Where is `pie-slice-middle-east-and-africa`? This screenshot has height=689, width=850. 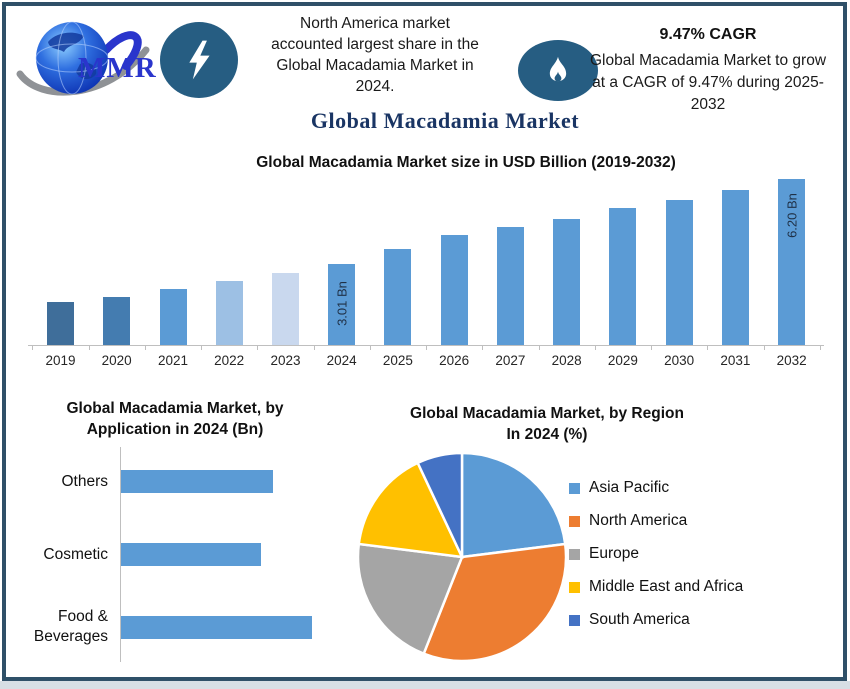 pie-slice-middle-east-and-africa is located at coordinates (411, 510).